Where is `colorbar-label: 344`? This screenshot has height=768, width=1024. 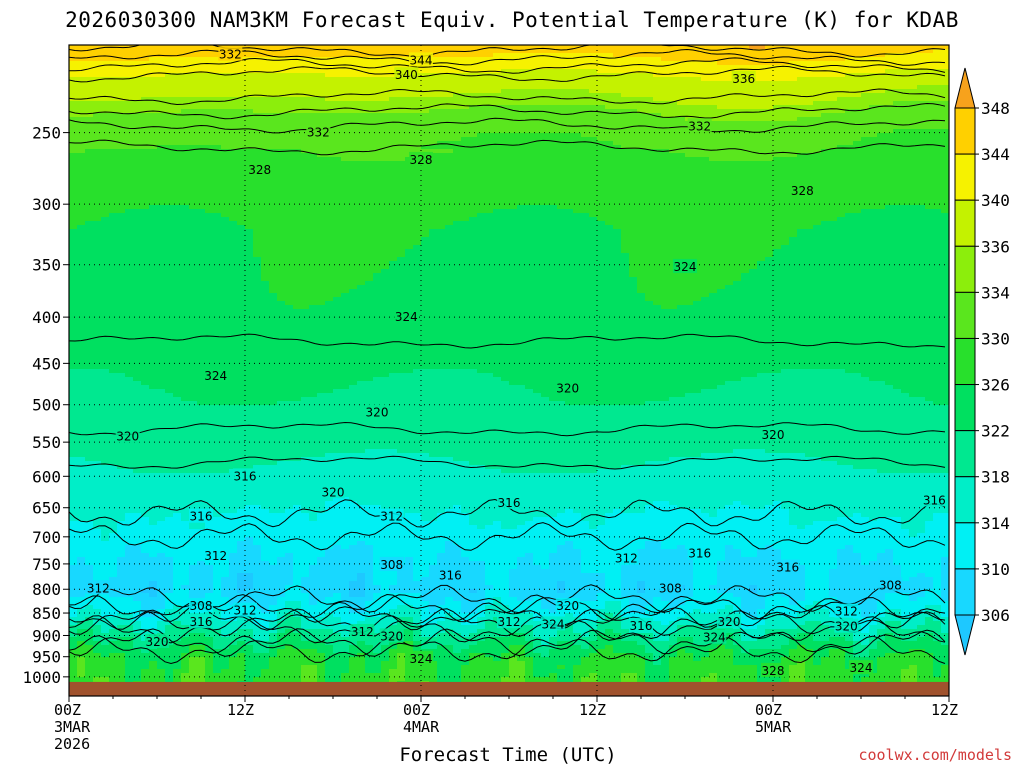
colorbar-label: 344 is located at coordinates (995, 154).